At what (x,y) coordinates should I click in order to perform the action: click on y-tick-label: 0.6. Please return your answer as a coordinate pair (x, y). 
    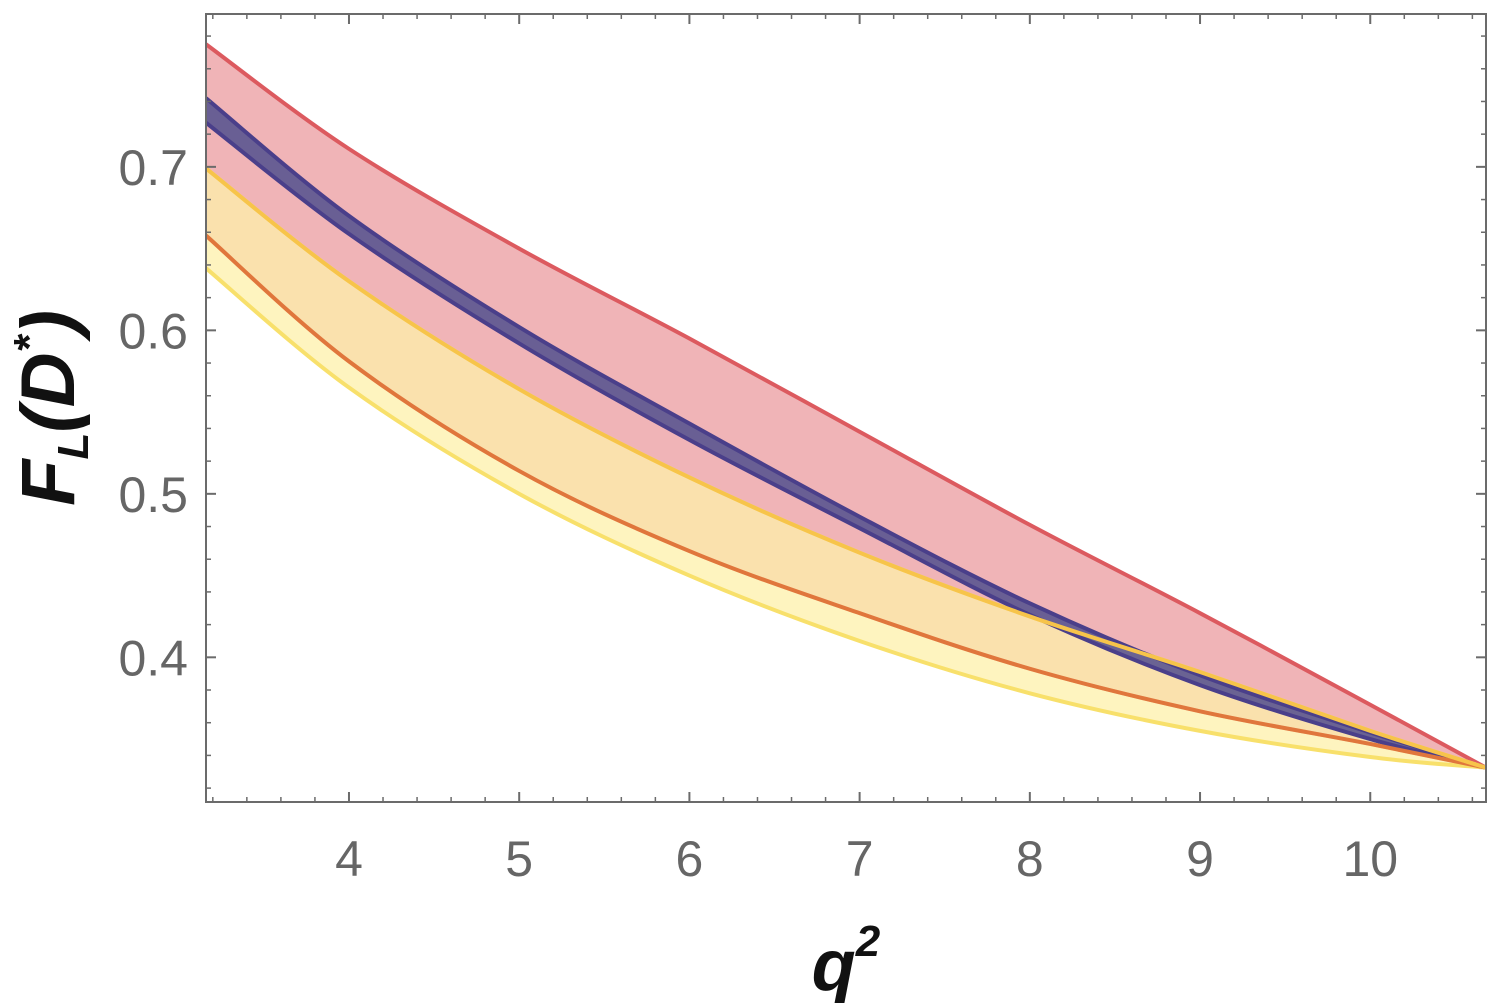
    Looking at the image, I should click on (153, 331).